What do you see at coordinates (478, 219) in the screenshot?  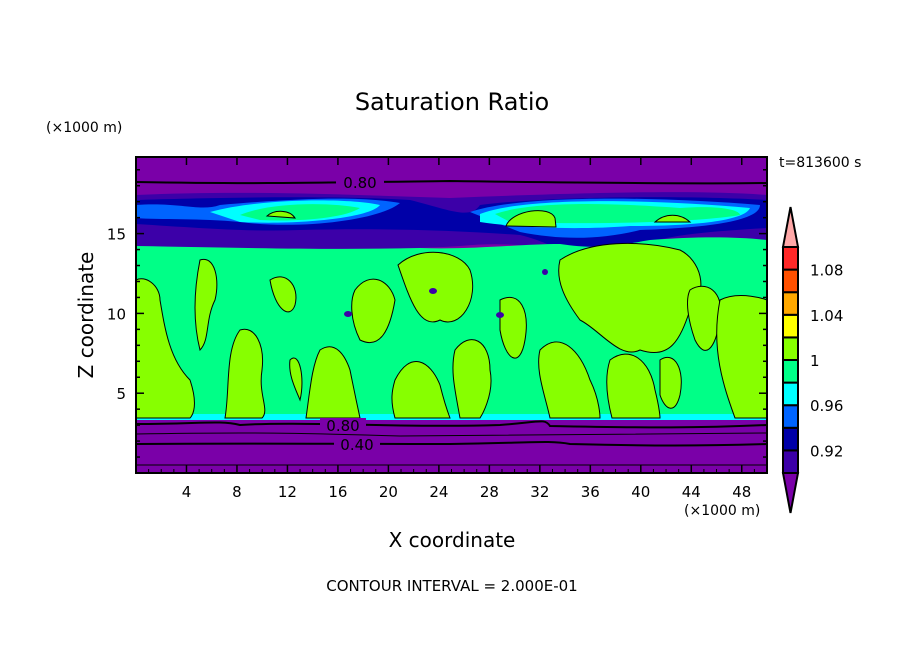 I see `lime-upper-patches` at bounding box center [478, 219].